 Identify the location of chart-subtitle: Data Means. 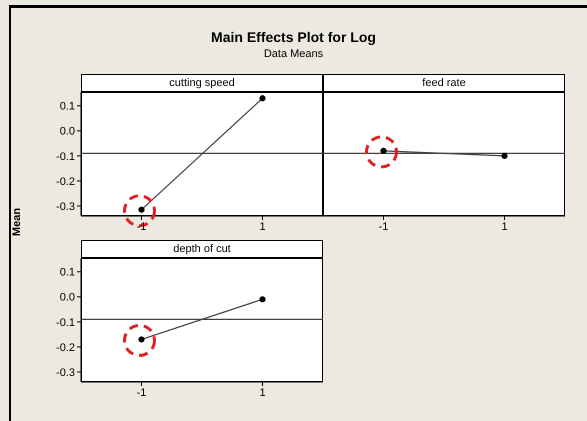
(293, 54).